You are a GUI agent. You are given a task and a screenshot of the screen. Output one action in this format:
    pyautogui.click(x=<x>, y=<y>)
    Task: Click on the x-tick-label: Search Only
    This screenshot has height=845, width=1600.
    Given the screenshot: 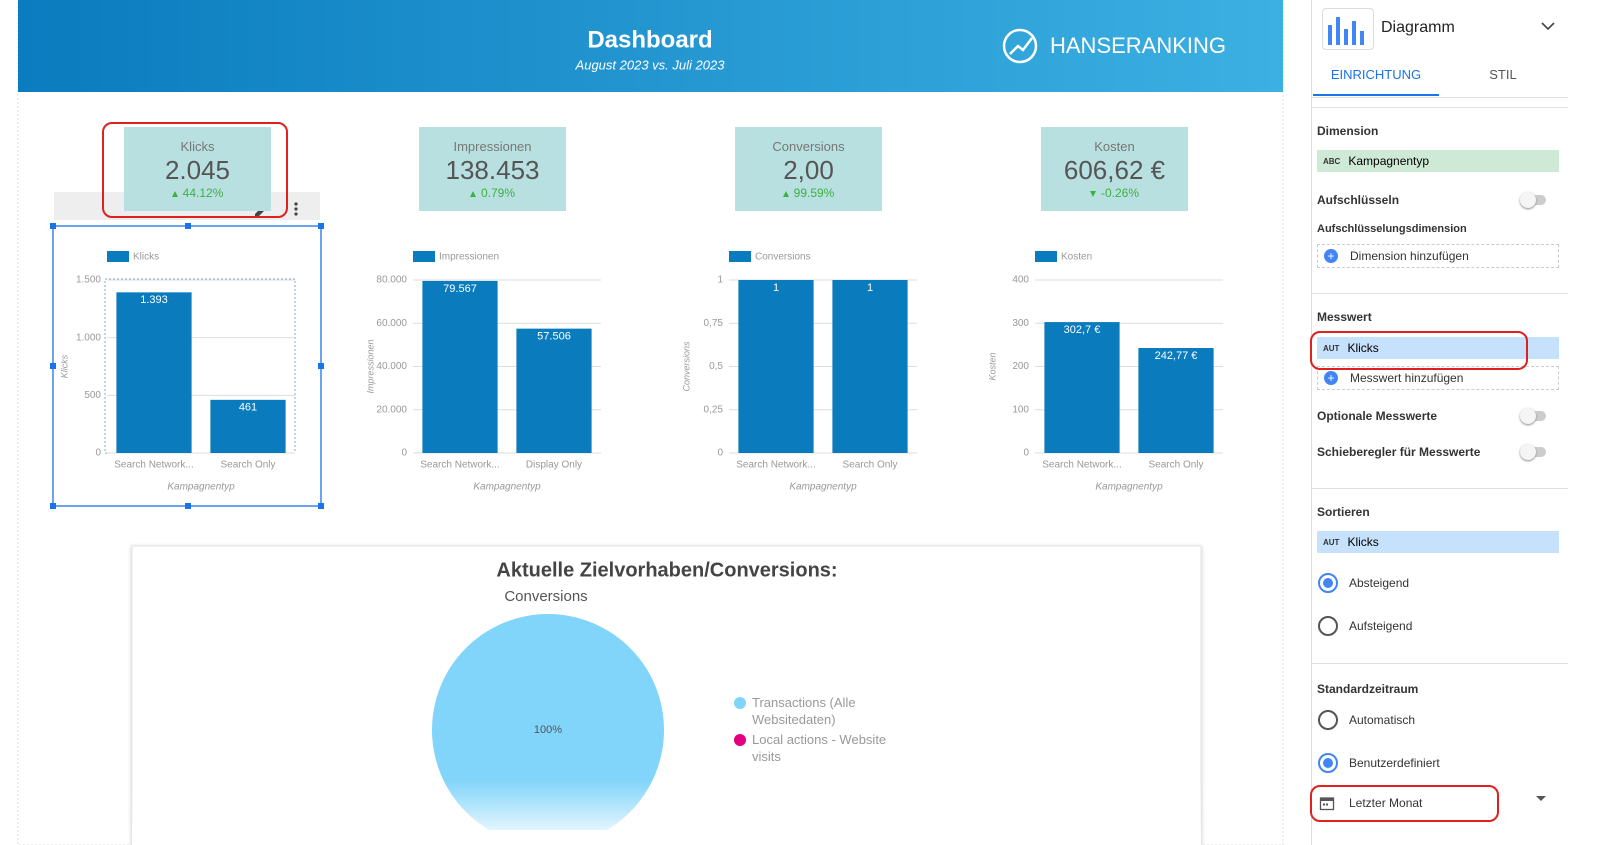 What is the action you would take?
    pyautogui.click(x=247, y=465)
    